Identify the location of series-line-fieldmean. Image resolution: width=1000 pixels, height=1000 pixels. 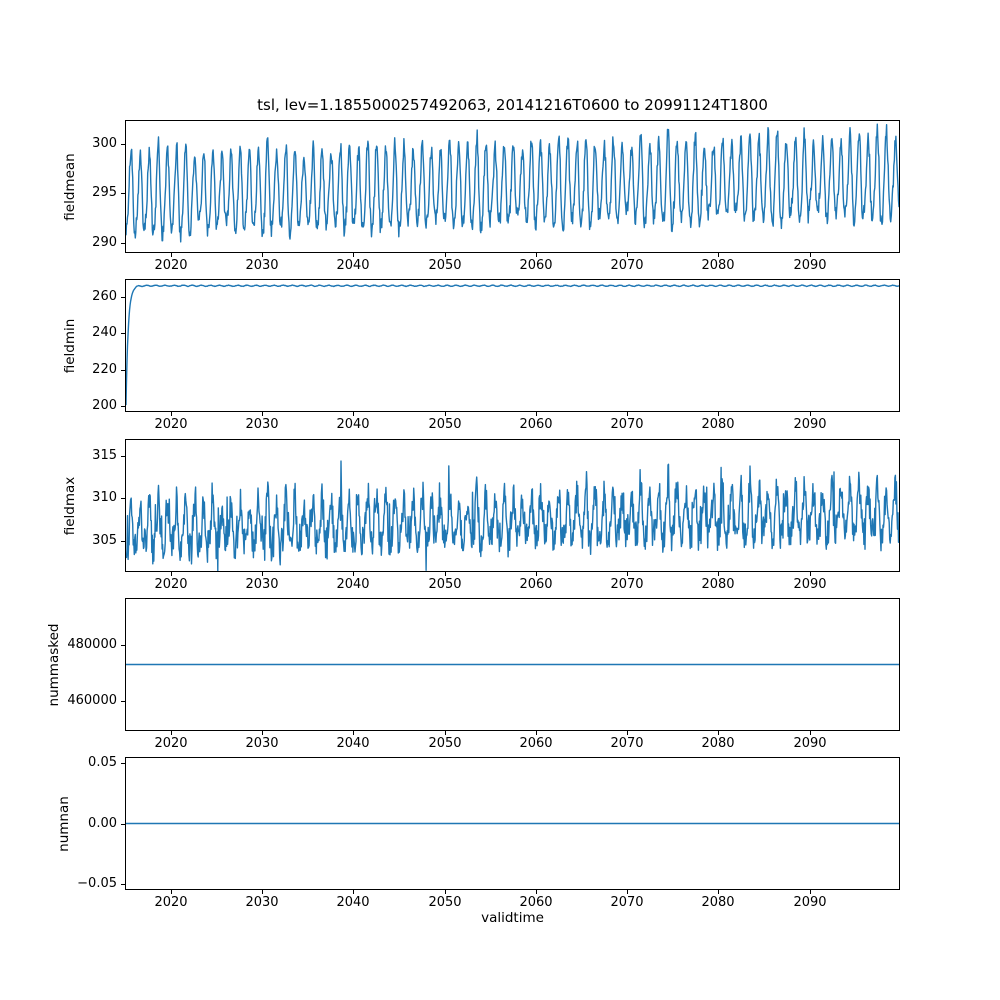
(512, 183).